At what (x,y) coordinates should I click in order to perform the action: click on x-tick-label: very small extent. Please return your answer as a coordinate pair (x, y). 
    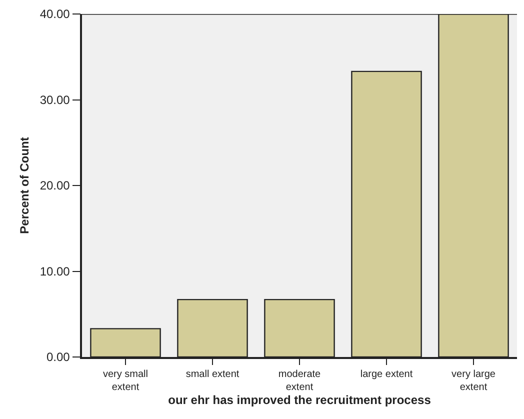
    Looking at the image, I should click on (125, 380).